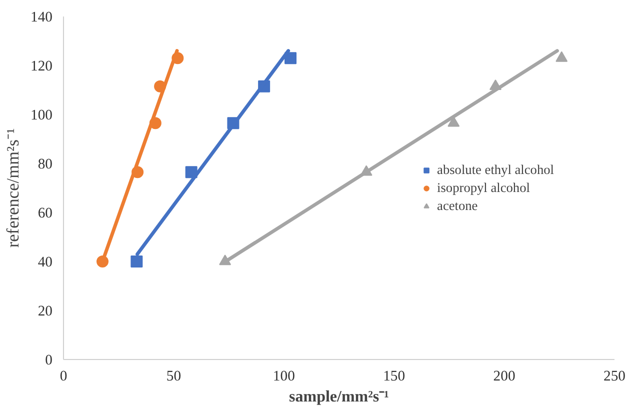  What do you see at coordinates (45, 312) in the screenshot?
I see `y-tick-label: 20` at bounding box center [45, 312].